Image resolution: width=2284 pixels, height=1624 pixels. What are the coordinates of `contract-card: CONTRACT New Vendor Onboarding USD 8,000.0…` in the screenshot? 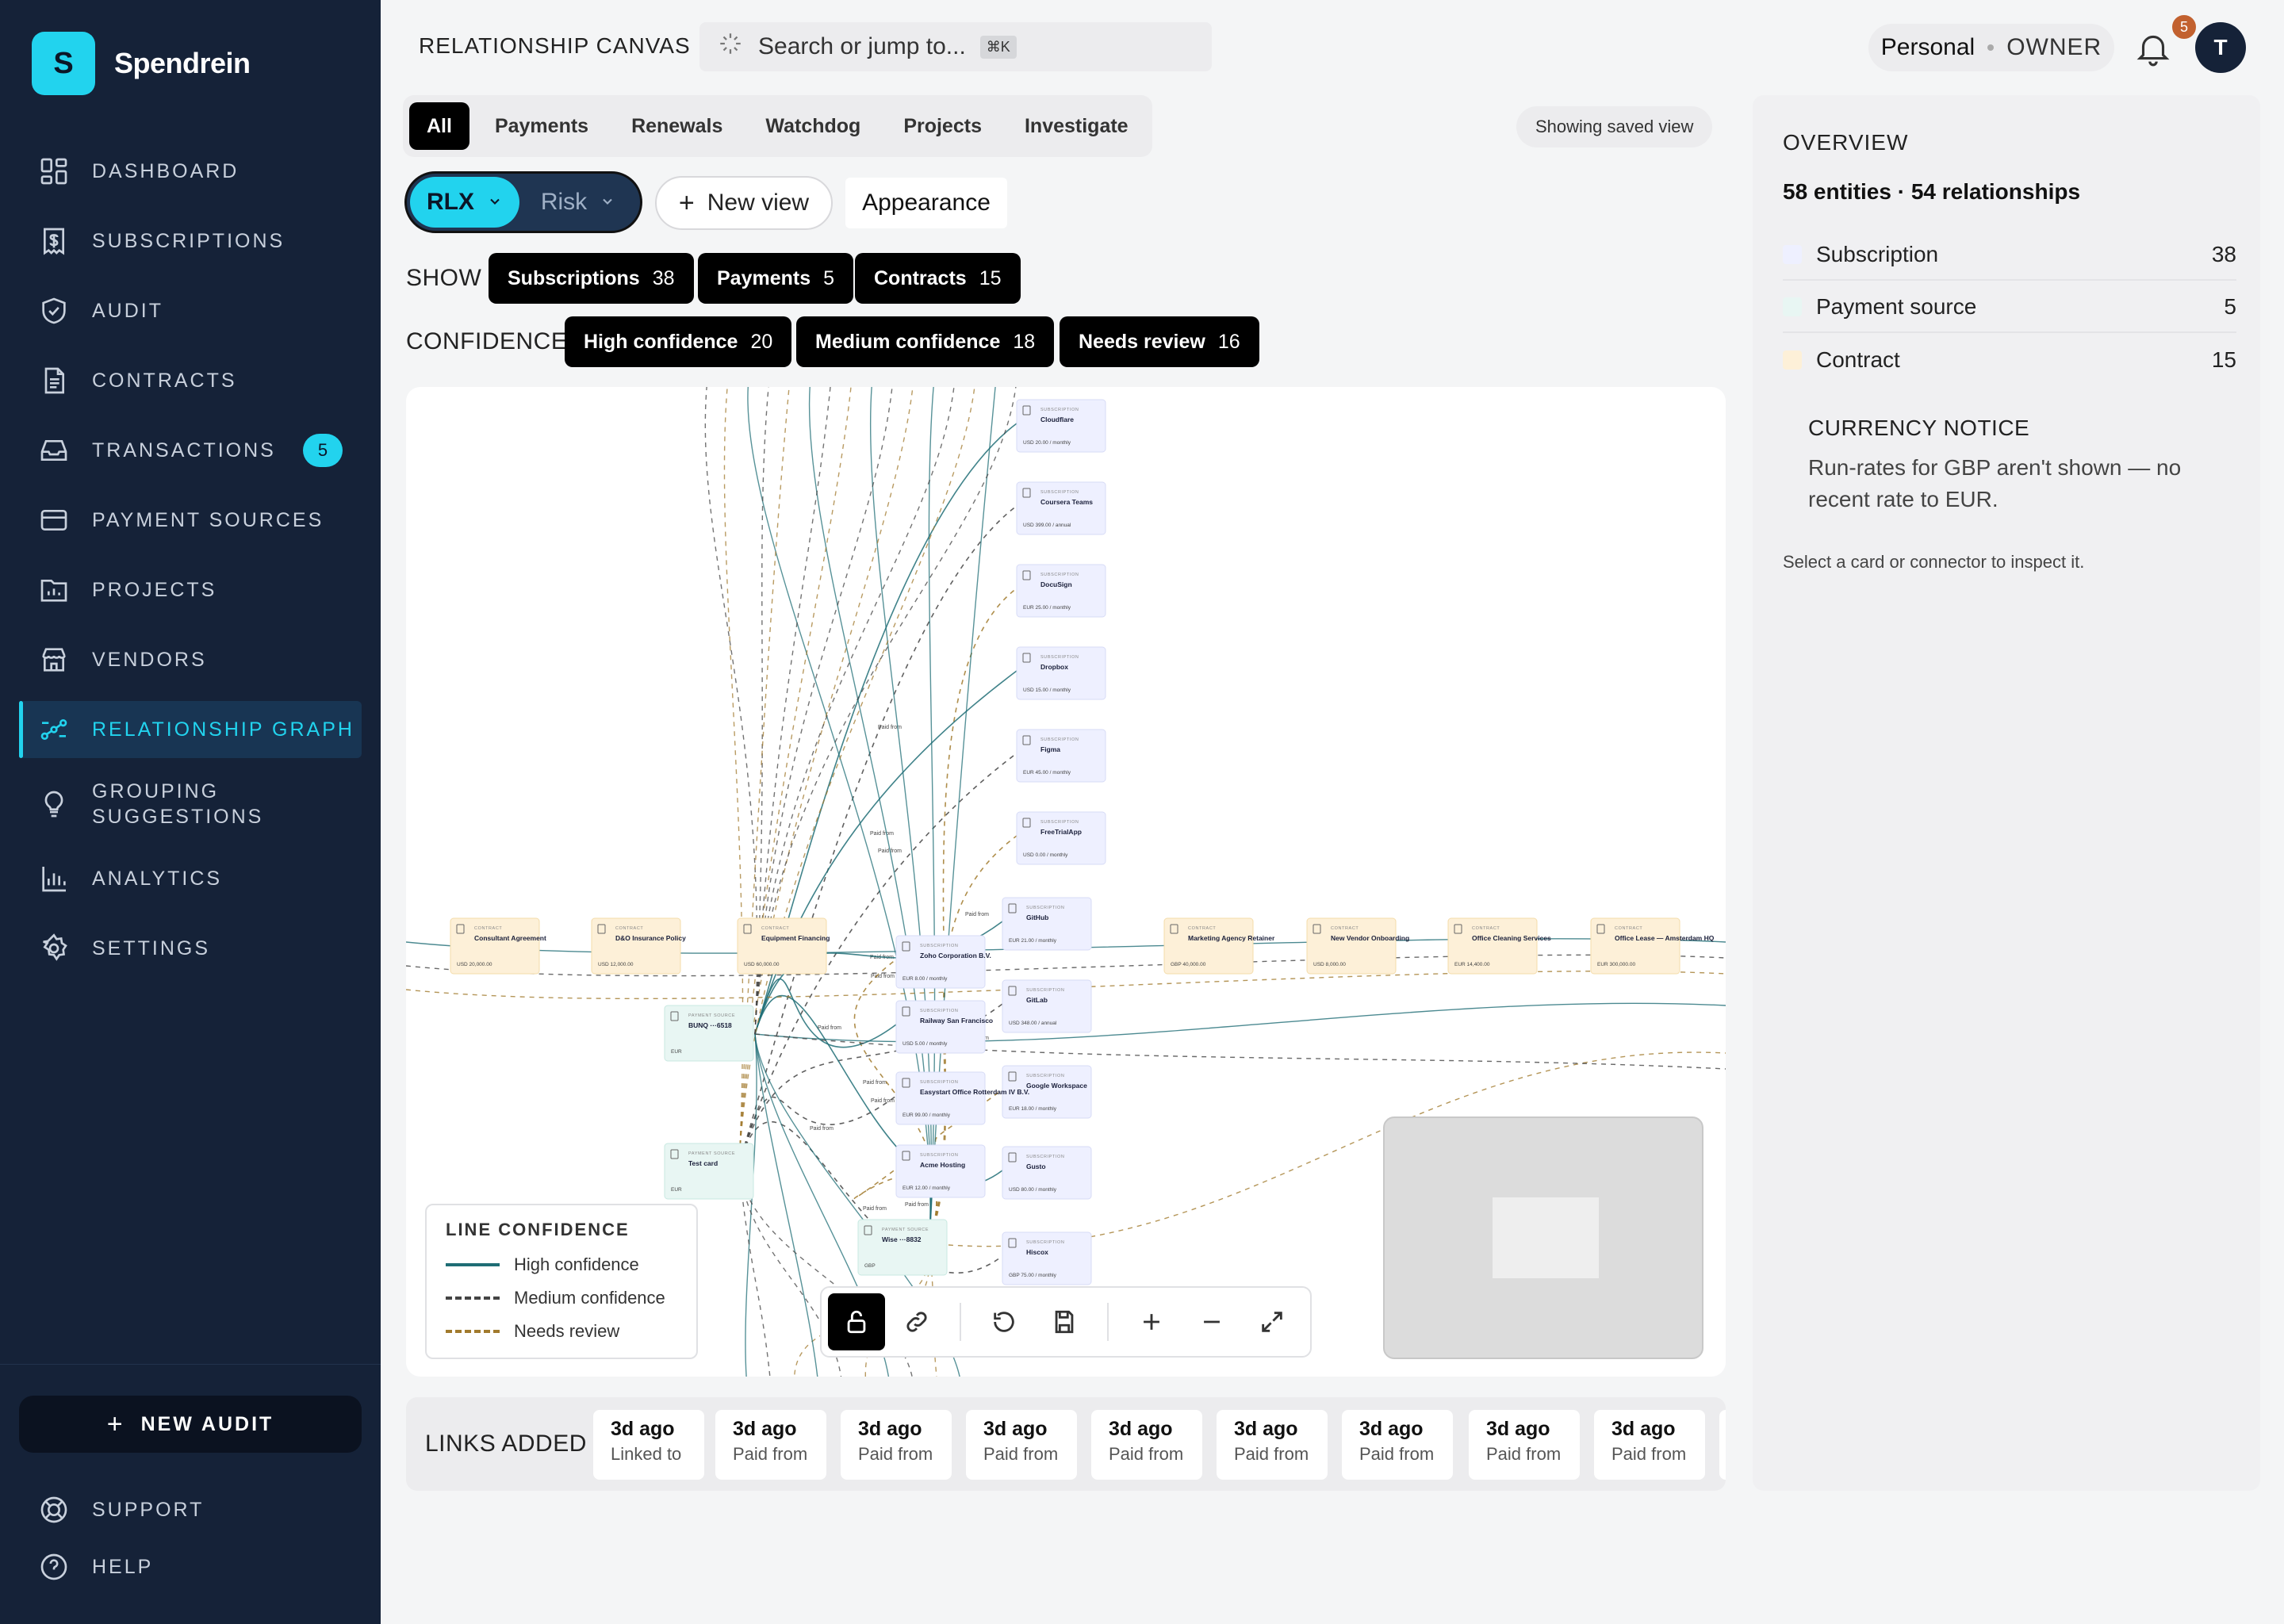 It's located at (1357, 946).